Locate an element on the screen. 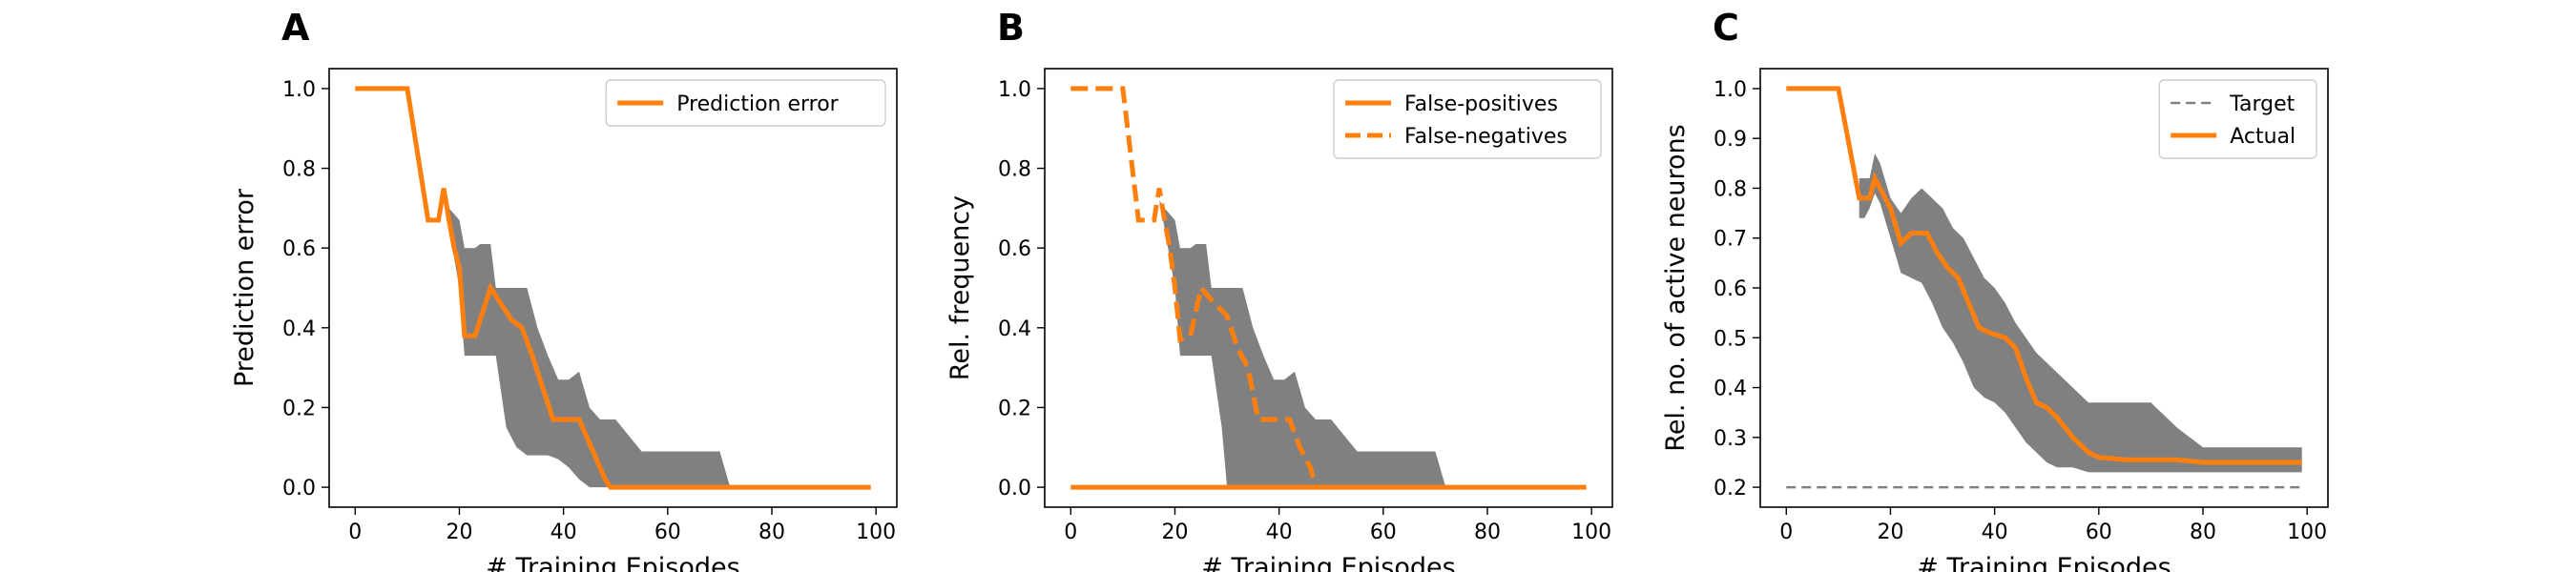 The width and height of the screenshot is (2576, 572). legend-label: False-positives is located at coordinates (1481, 104).